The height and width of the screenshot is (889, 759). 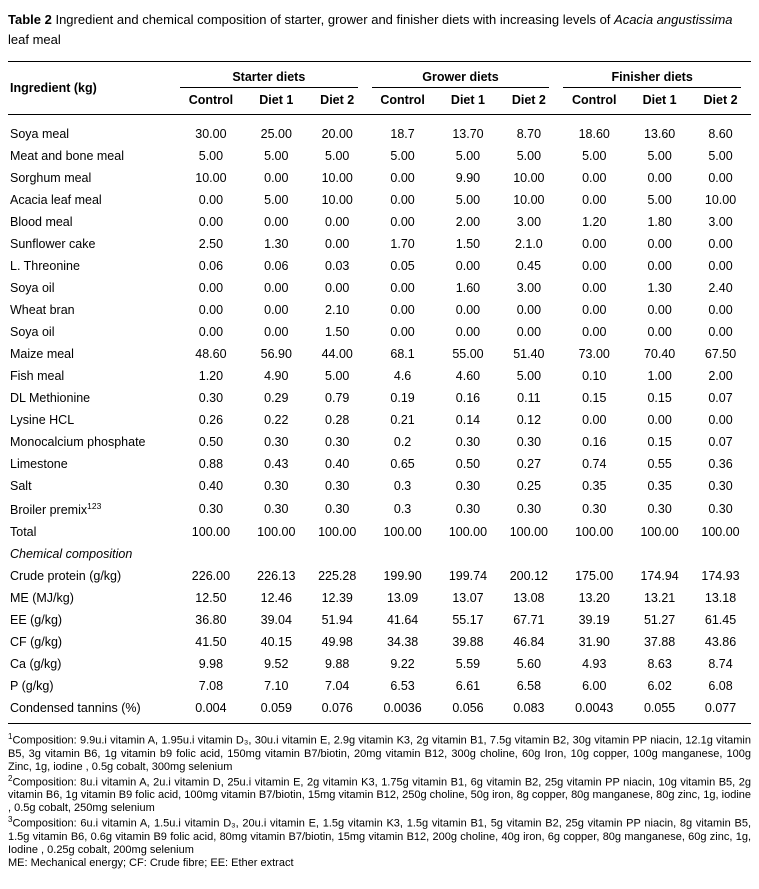 What do you see at coordinates (529, 620) in the screenshot?
I see `cell-value: 67.71` at bounding box center [529, 620].